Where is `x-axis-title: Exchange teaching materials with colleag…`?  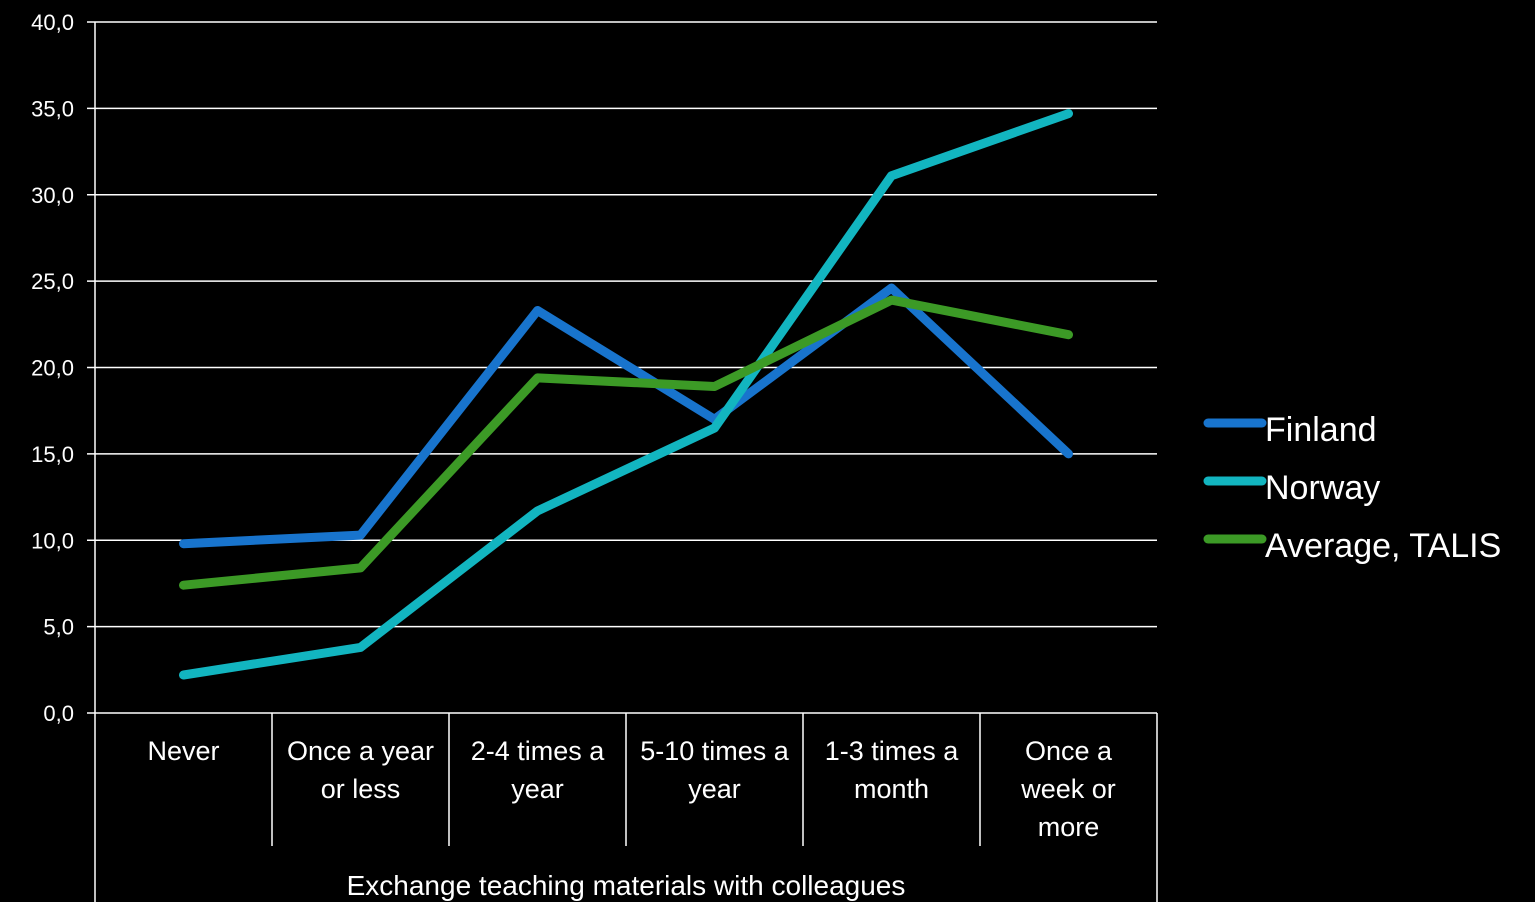
x-axis-title: Exchange teaching materials with colleag… is located at coordinates (626, 885).